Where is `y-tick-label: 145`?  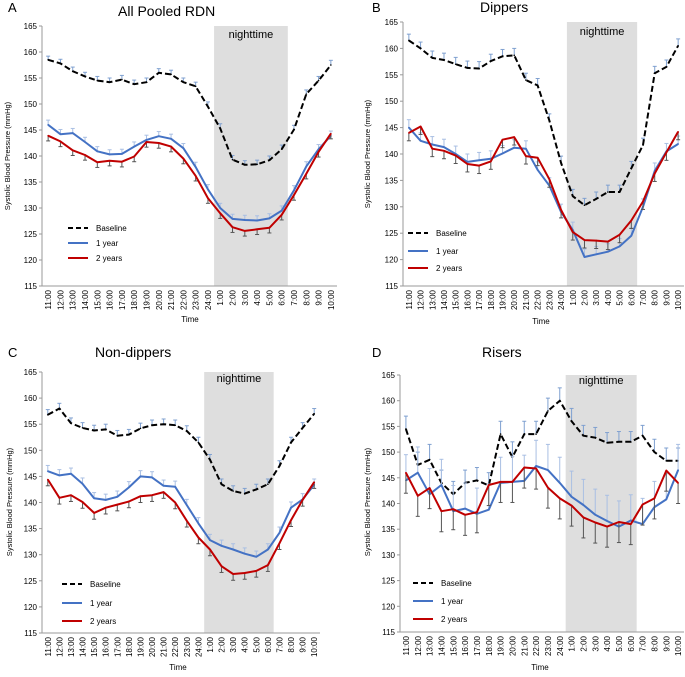
y-tick-label: 145 is located at coordinates (392, 128).